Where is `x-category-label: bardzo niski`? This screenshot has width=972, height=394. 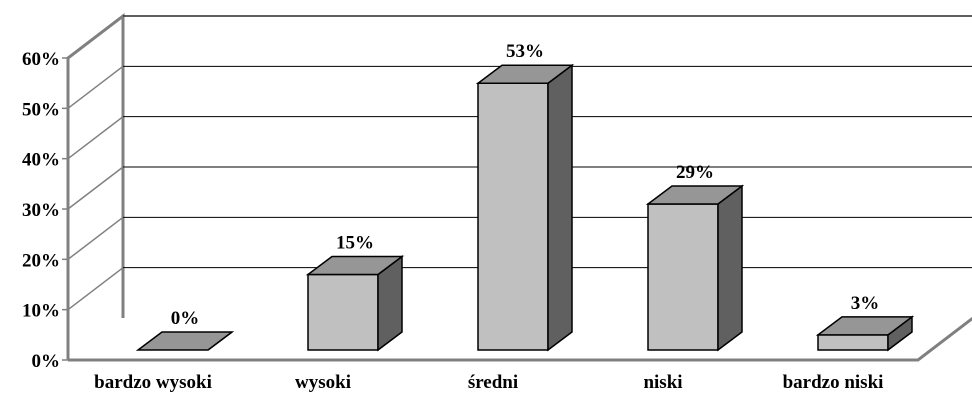 x-category-label: bardzo niski is located at coordinates (833, 382).